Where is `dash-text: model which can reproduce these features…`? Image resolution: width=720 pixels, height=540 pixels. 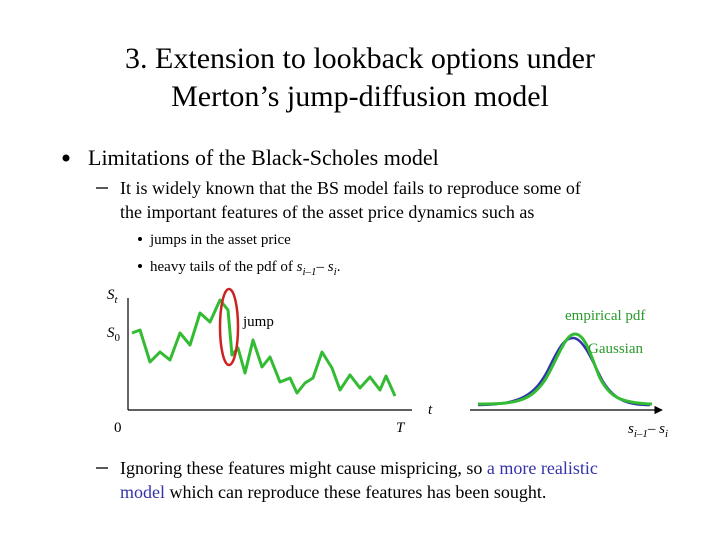
dash-text: model which can reproduce these features… is located at coordinates (333, 492).